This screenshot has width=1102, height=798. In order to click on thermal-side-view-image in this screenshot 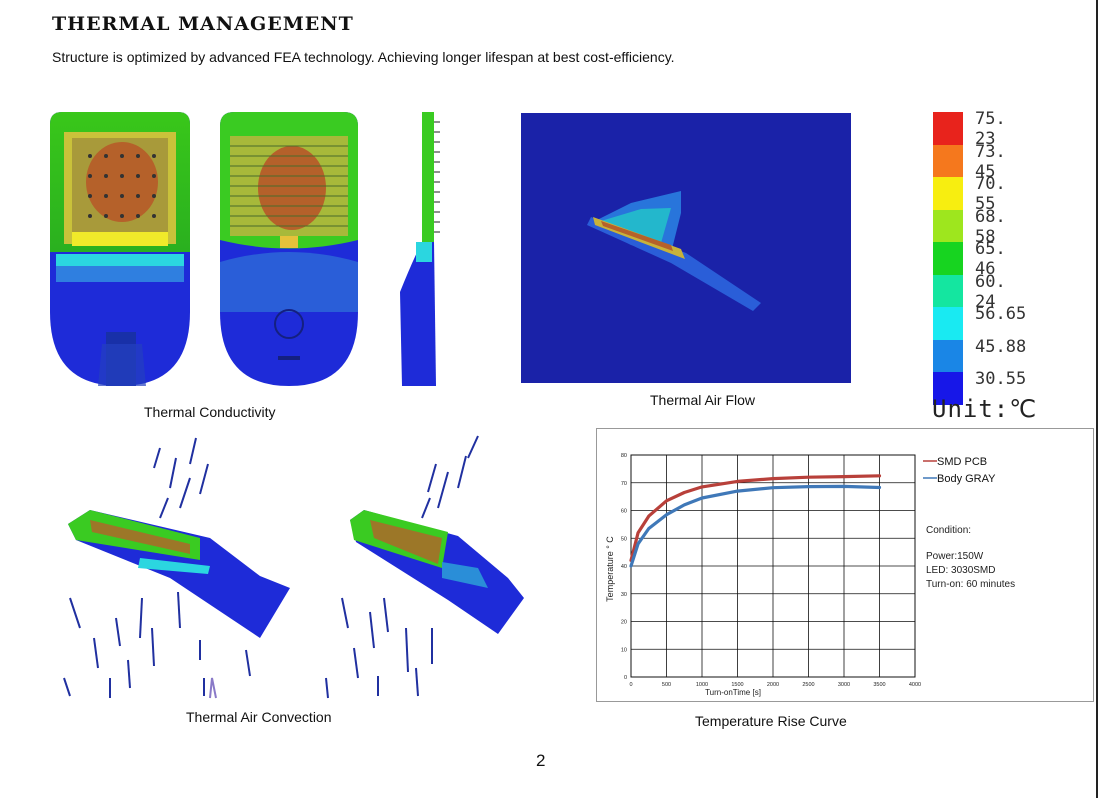, I will do `click(420, 249)`.